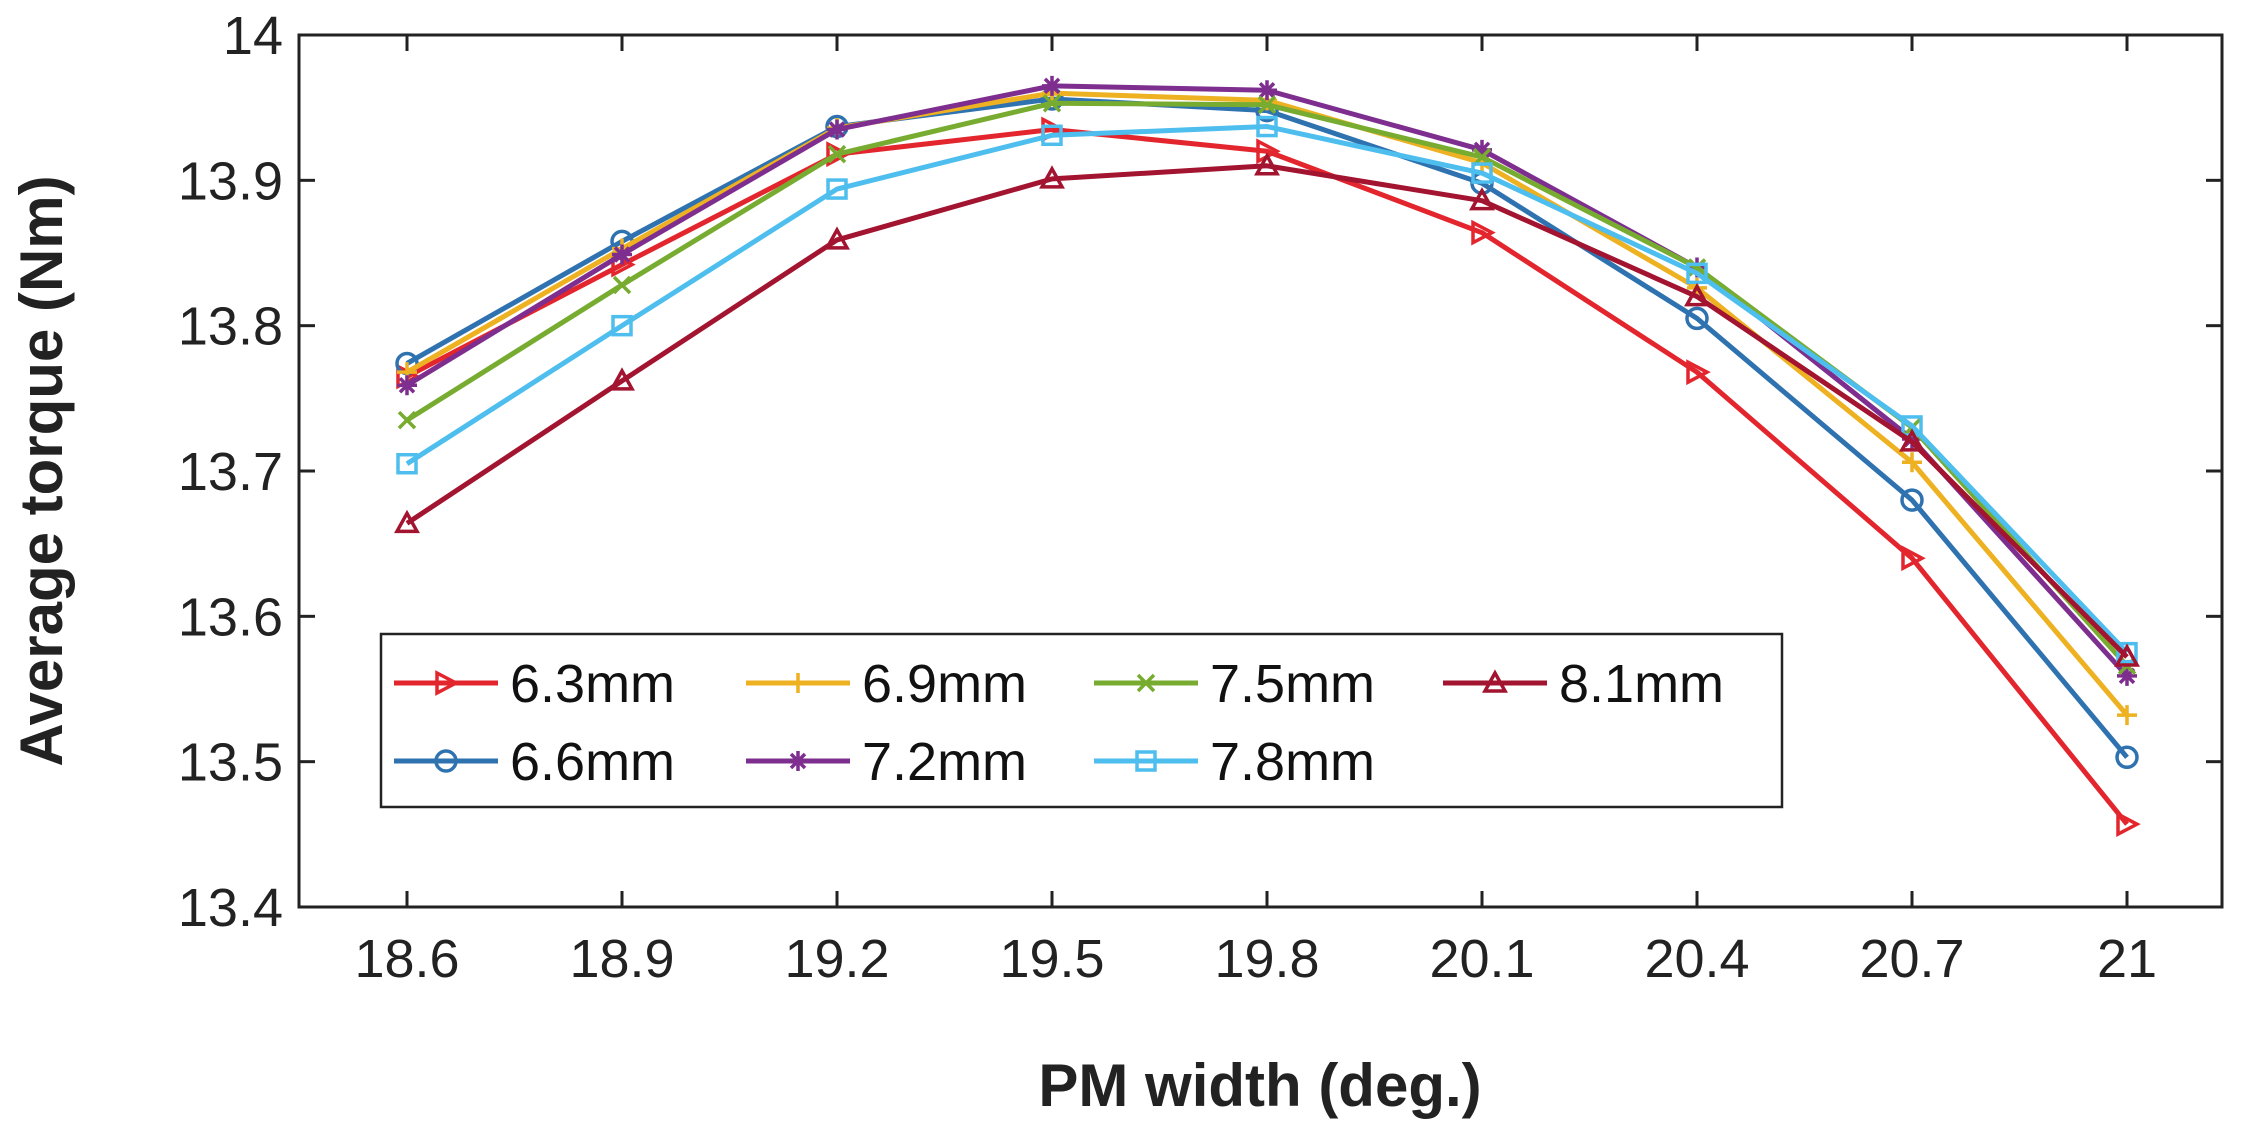 Image resolution: width=2244 pixels, height=1146 pixels. What do you see at coordinates (798, 761) in the screenshot?
I see `legend-marker-7-2mm` at bounding box center [798, 761].